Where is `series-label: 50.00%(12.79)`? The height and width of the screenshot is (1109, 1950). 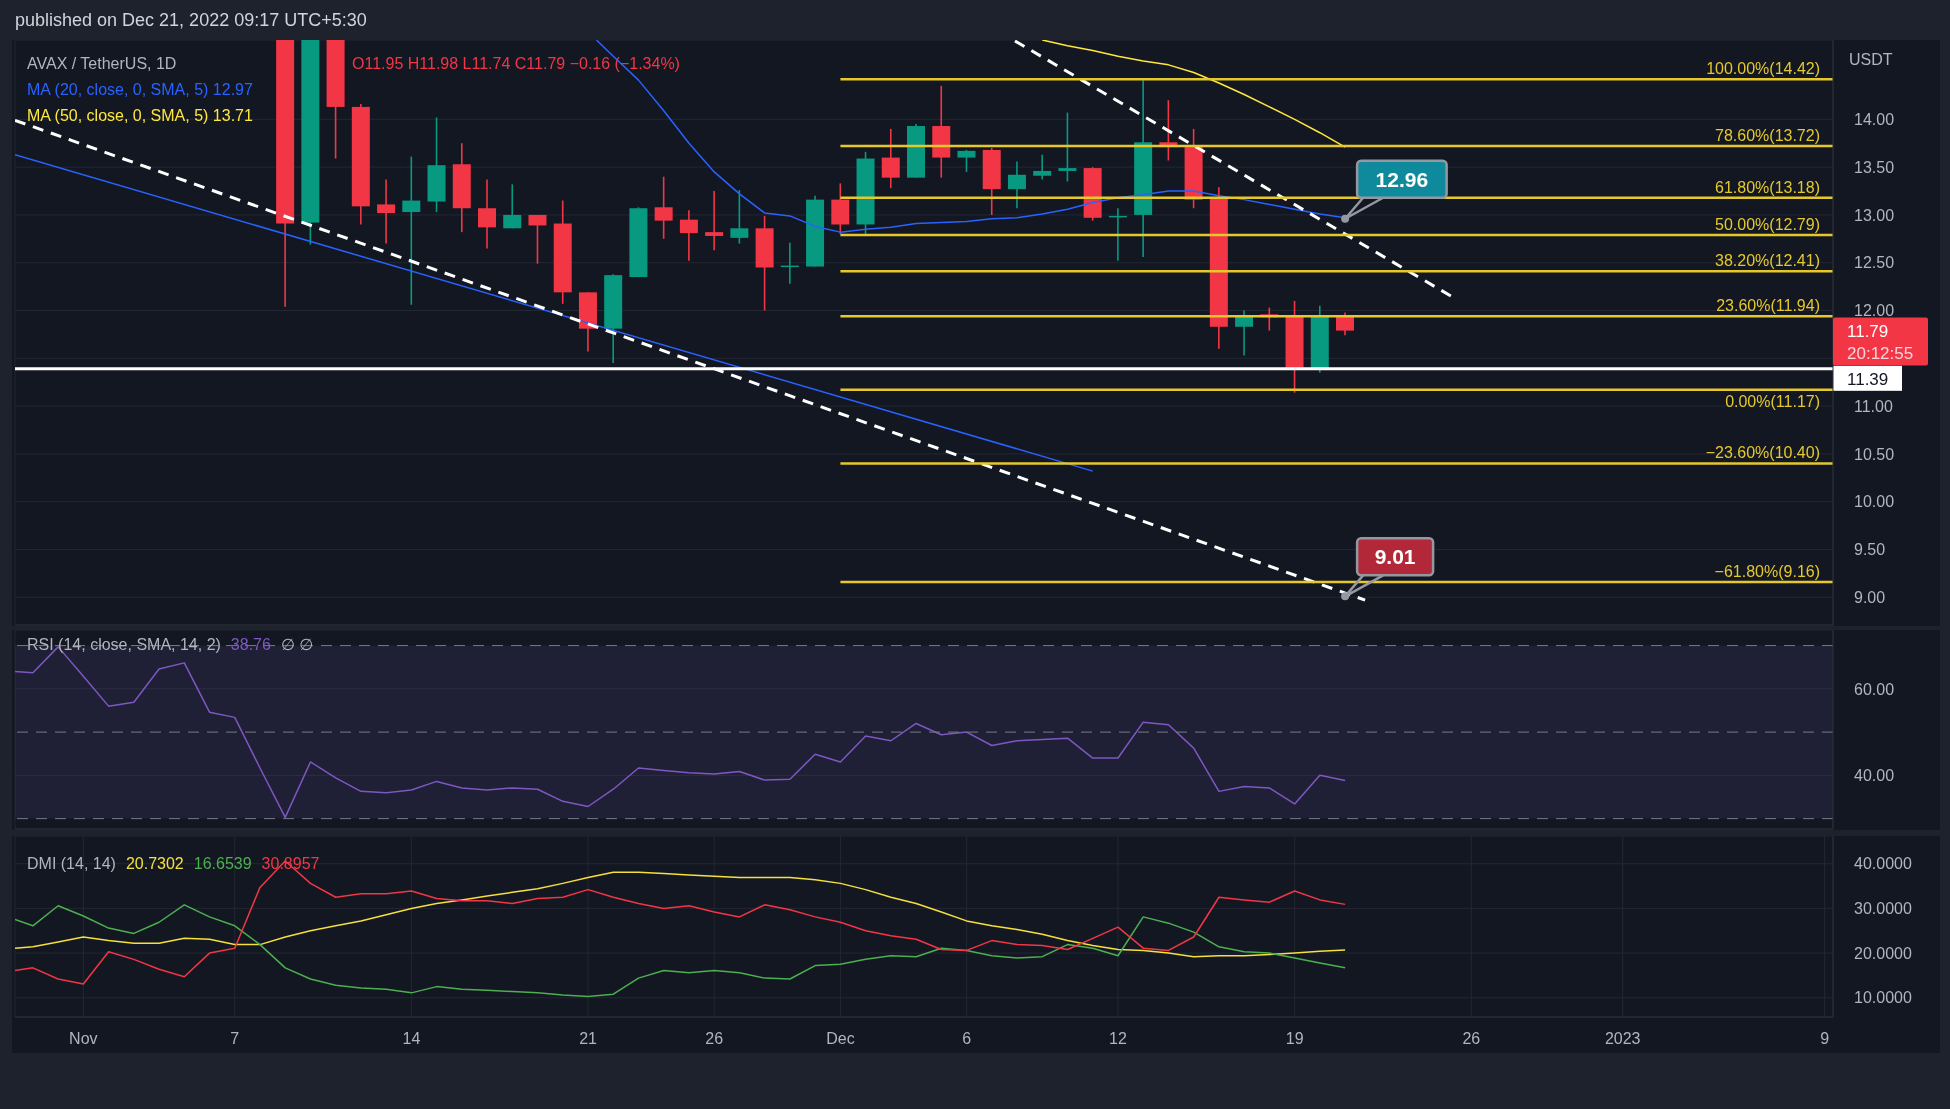 series-label: 50.00%(12.79) is located at coordinates (1767, 224).